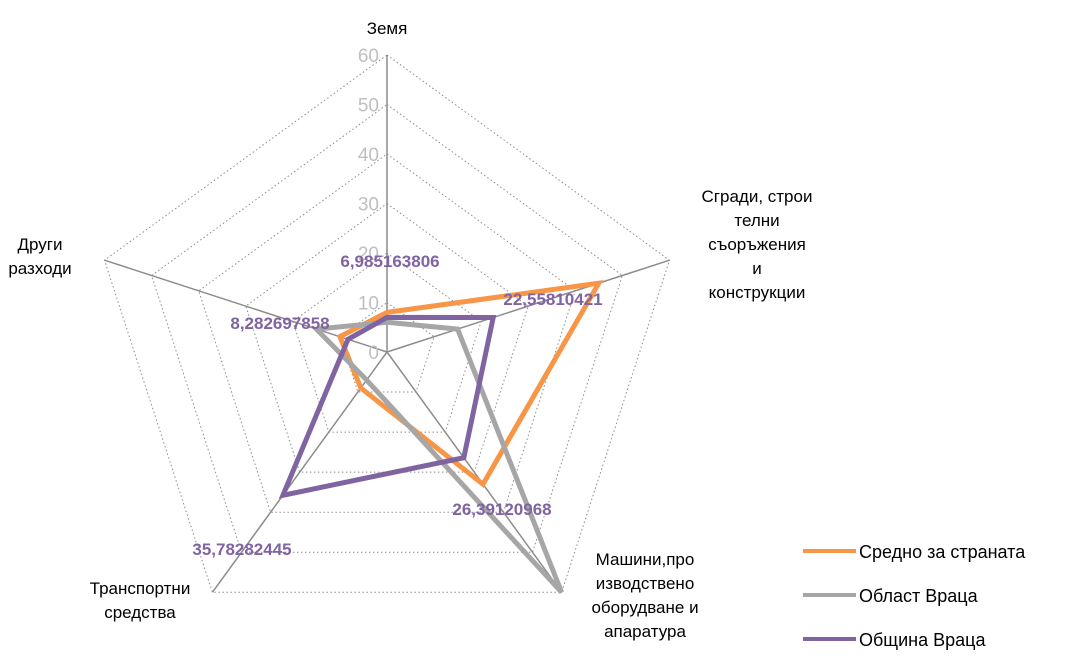 This screenshot has width=1080, height=656. Describe the element at coordinates (279, 323) in the screenshot. I see `data-label-4: 8,282697858` at that location.